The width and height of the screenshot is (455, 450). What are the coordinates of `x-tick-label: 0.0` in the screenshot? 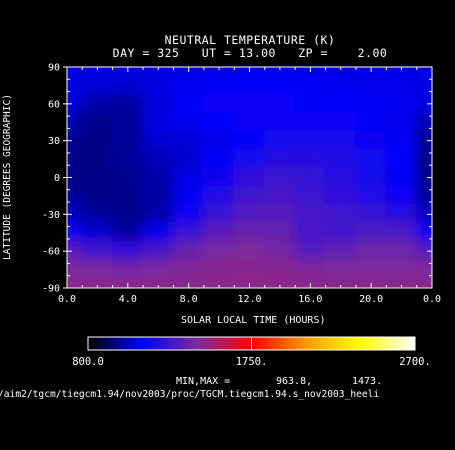 It's located at (432, 299).